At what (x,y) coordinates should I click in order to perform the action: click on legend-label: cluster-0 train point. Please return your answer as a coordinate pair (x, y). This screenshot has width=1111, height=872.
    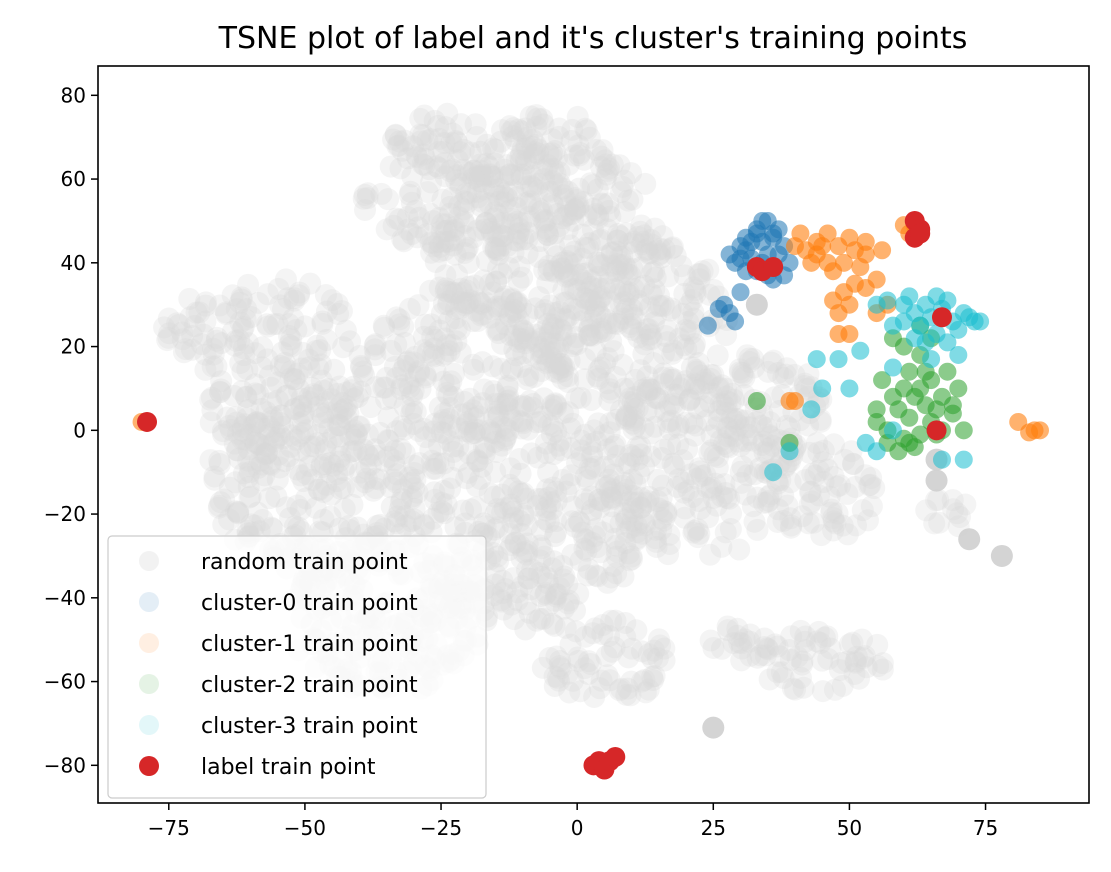
    Looking at the image, I should click on (309, 603).